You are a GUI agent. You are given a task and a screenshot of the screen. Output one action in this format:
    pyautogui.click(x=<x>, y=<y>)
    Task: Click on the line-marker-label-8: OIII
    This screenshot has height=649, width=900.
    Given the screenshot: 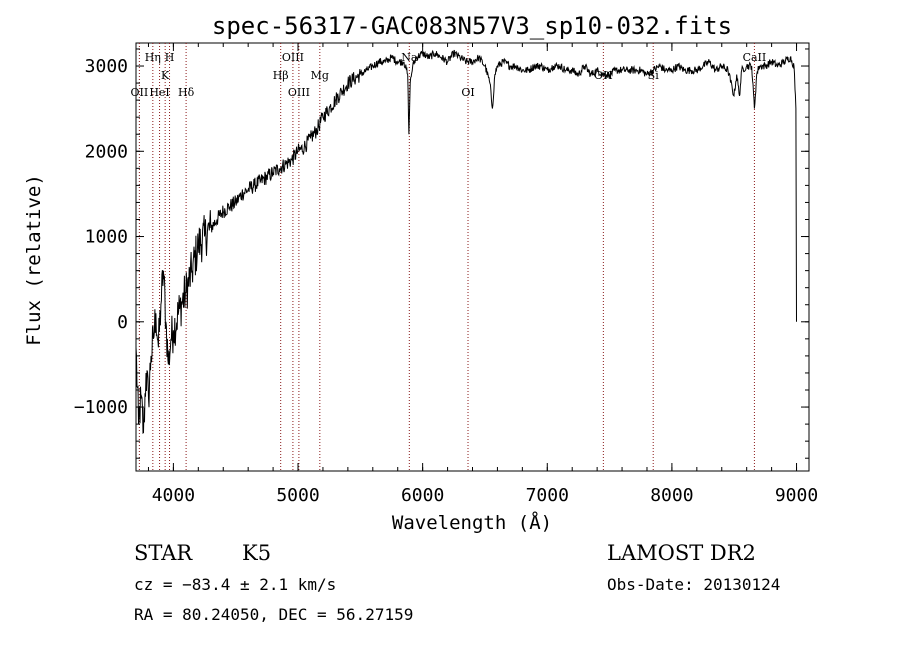 What is the action you would take?
    pyautogui.click(x=299, y=92)
    